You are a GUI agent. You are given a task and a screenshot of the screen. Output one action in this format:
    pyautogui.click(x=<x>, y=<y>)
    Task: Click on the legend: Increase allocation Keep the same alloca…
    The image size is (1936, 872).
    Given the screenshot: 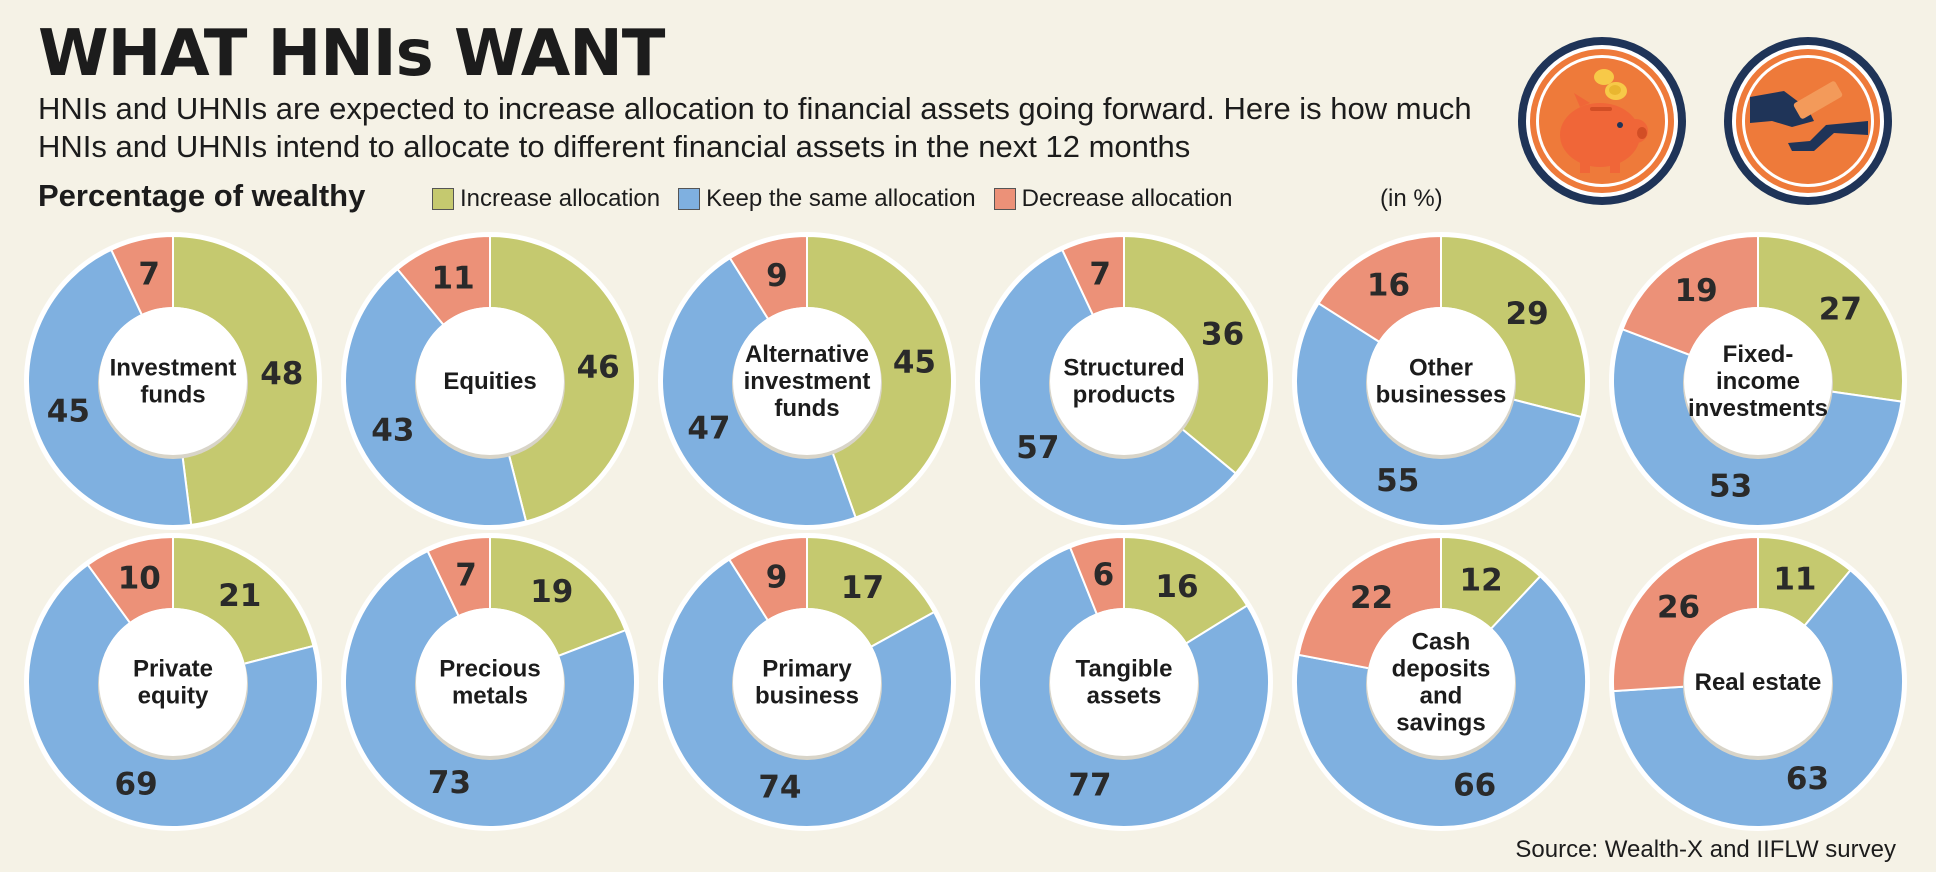 What is the action you would take?
    pyautogui.click(x=832, y=199)
    